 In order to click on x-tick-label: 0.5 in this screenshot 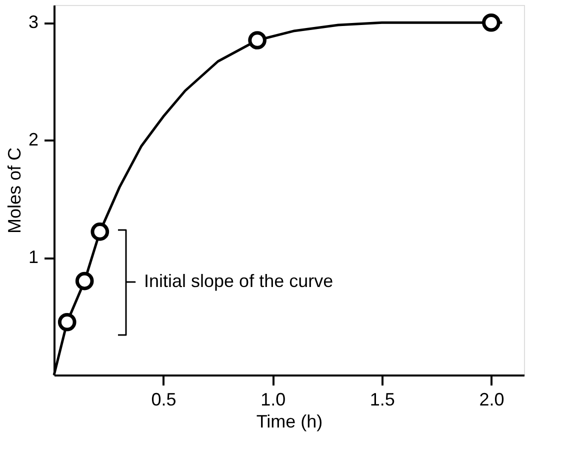, I will do `click(163, 400)`.